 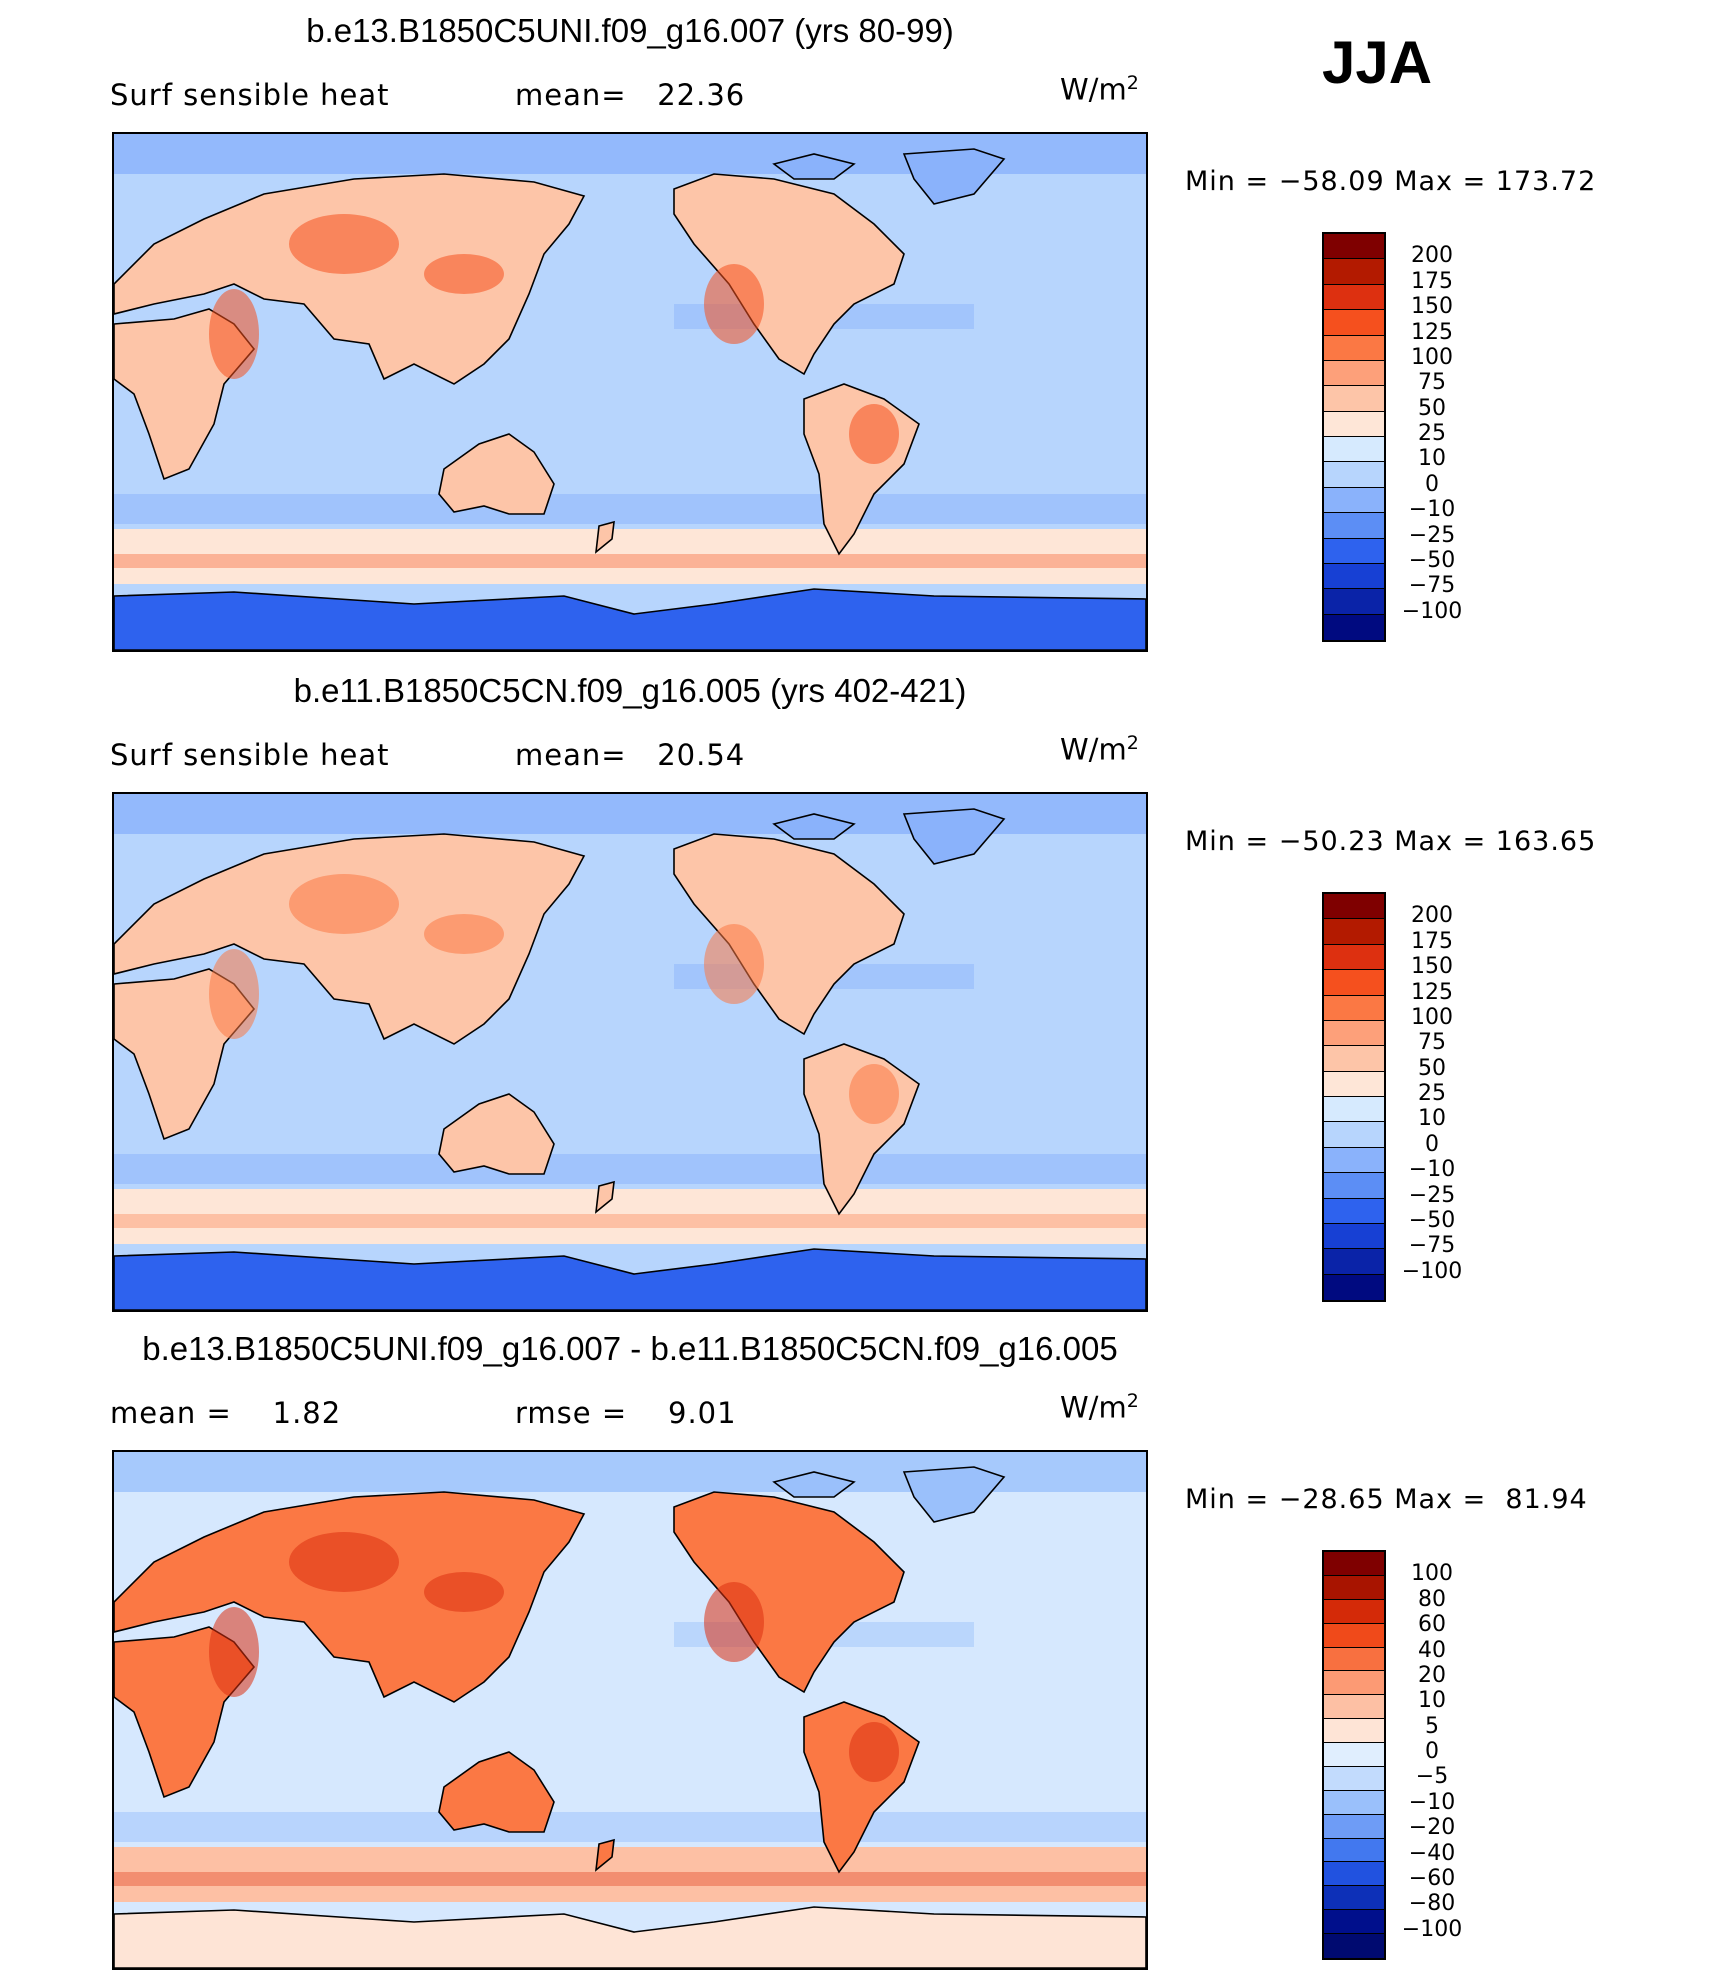 I want to click on panel-1-minmax: Min = −58.09 Max = 173.72, so click(x=1391, y=181).